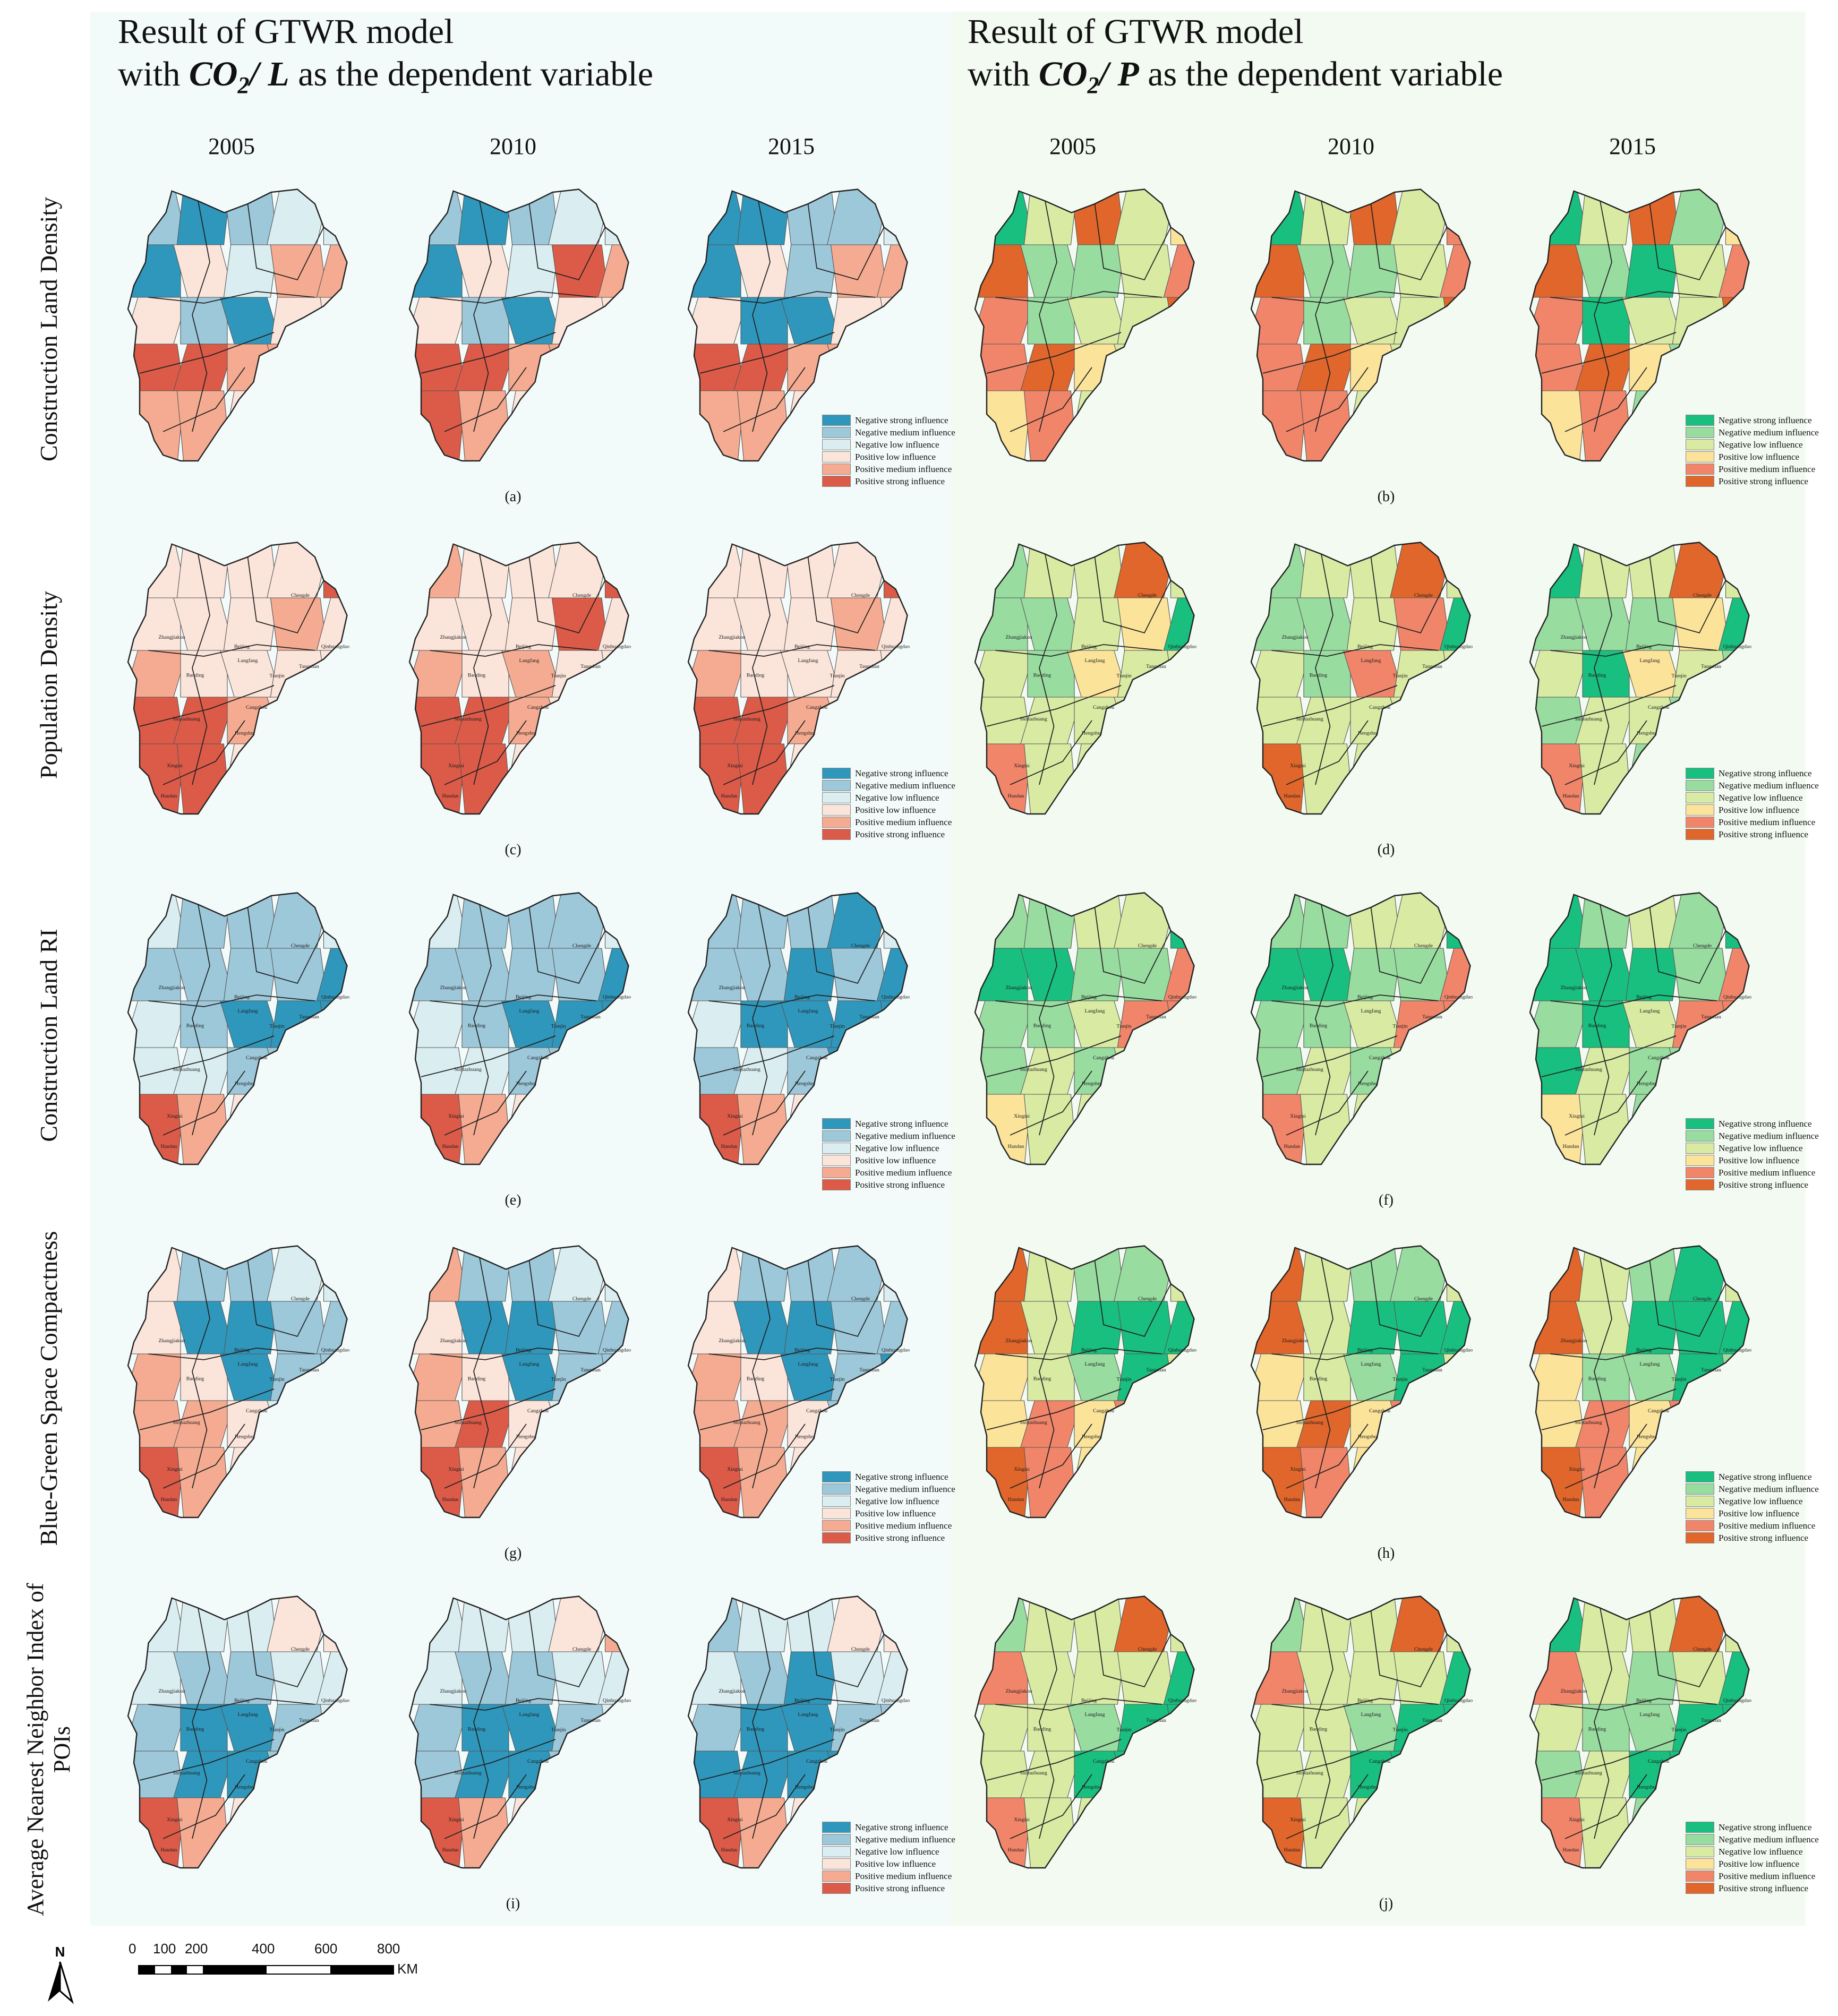 The width and height of the screenshot is (1838, 2016). What do you see at coordinates (888, 445) in the screenshot?
I see `legend-item: Negative low influence` at bounding box center [888, 445].